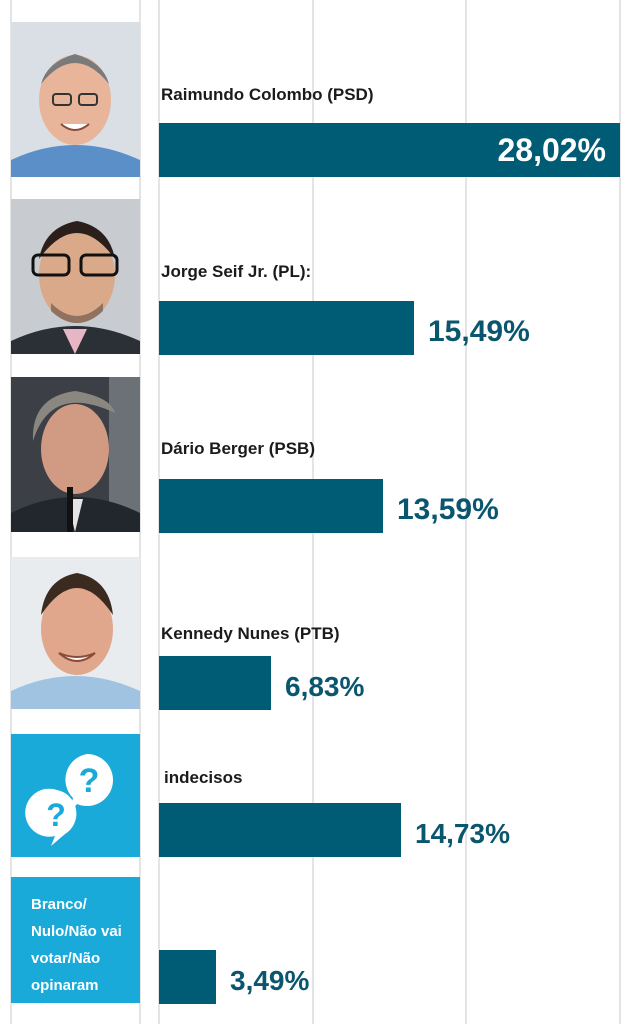 The image size is (628, 1024). Describe the element at coordinates (448, 509) in the screenshot. I see `value-label: 13,59%` at that location.